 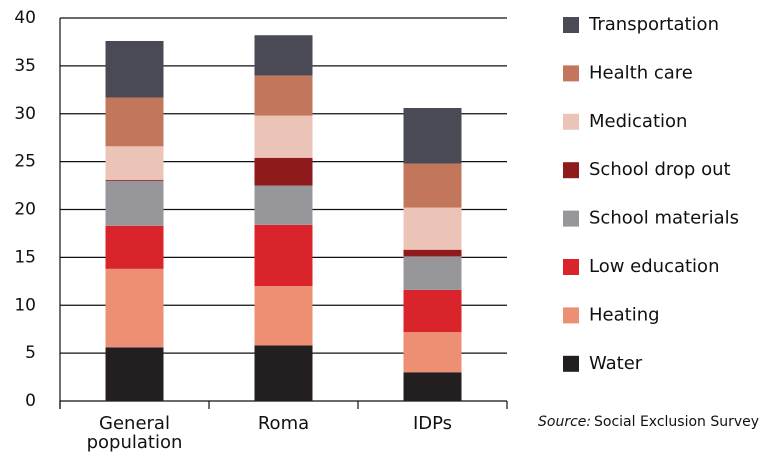 What do you see at coordinates (660, 169) in the screenshot?
I see `legend-label: School drop out` at bounding box center [660, 169].